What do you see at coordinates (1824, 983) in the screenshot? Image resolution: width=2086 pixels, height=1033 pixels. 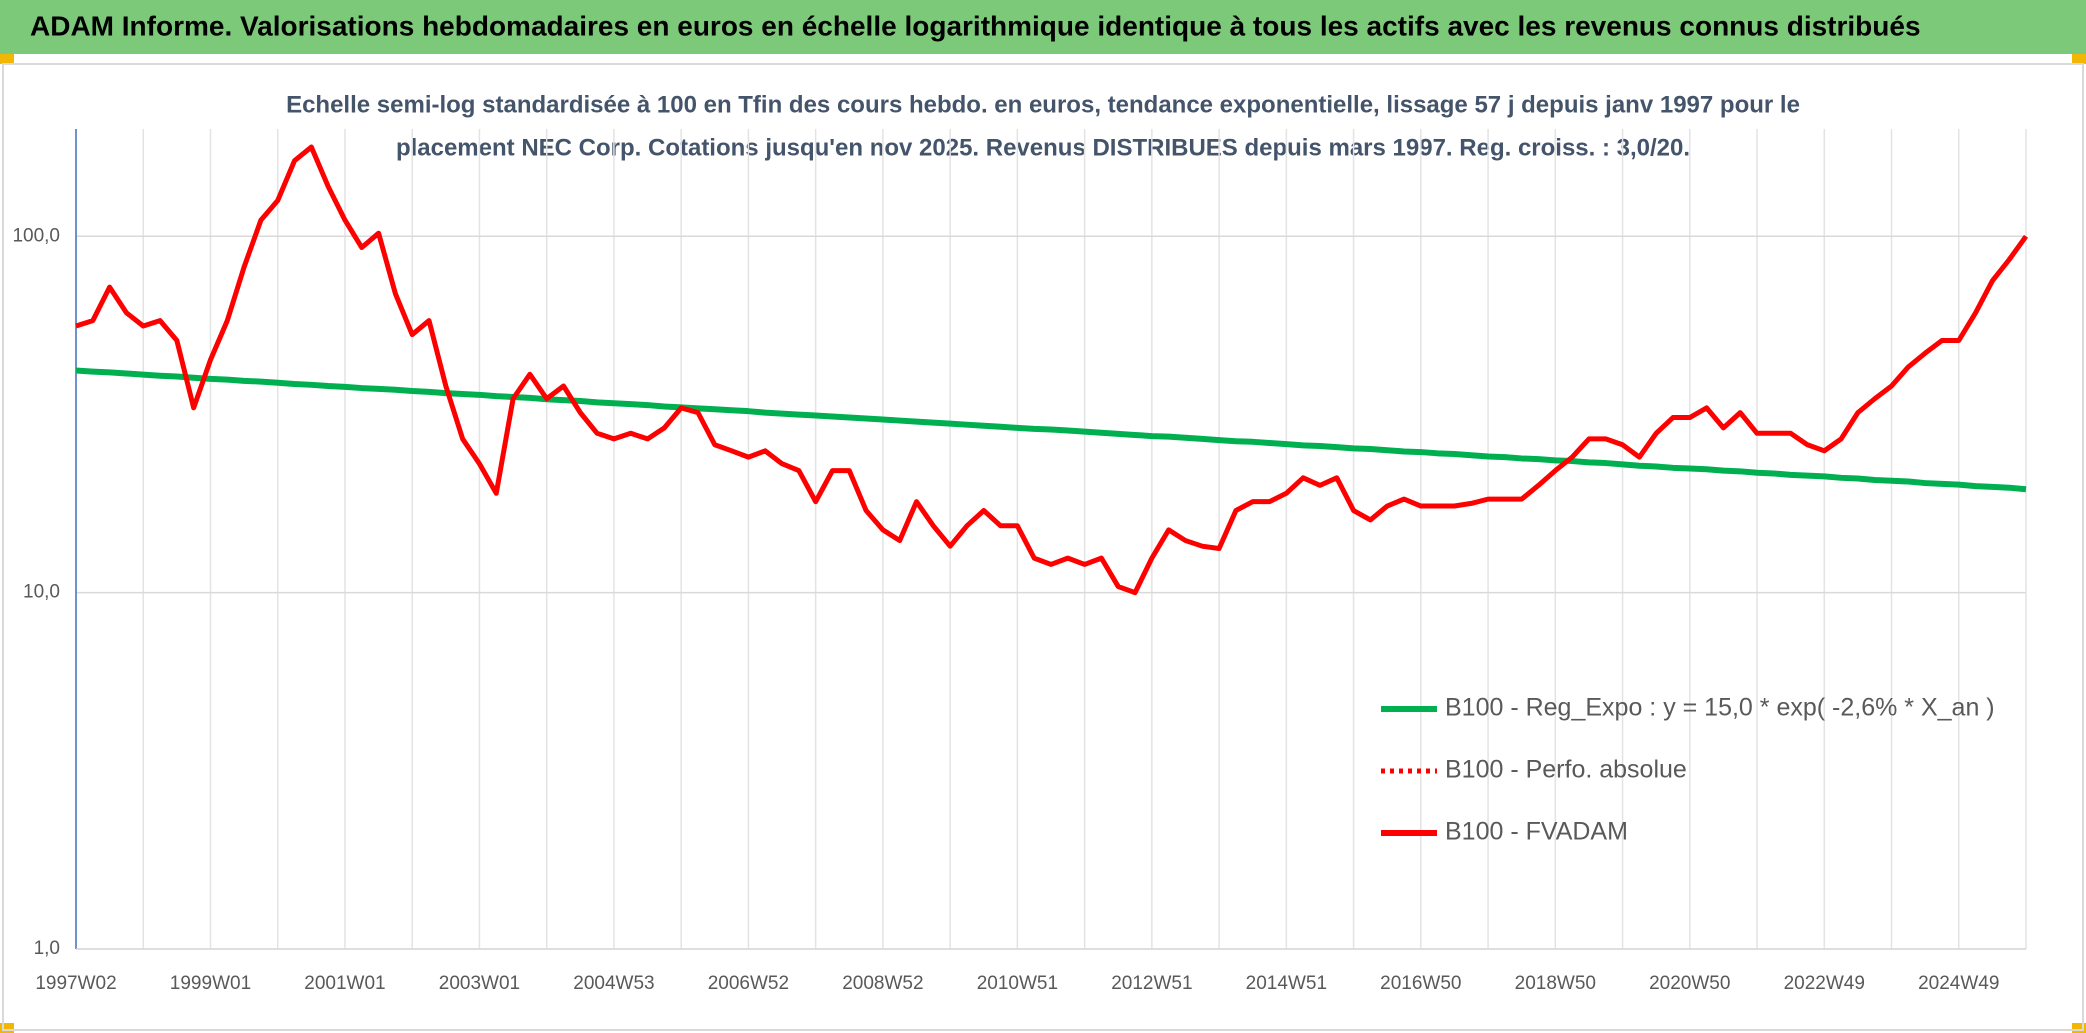 I see `x-tick-label: 2022W49` at bounding box center [1824, 983].